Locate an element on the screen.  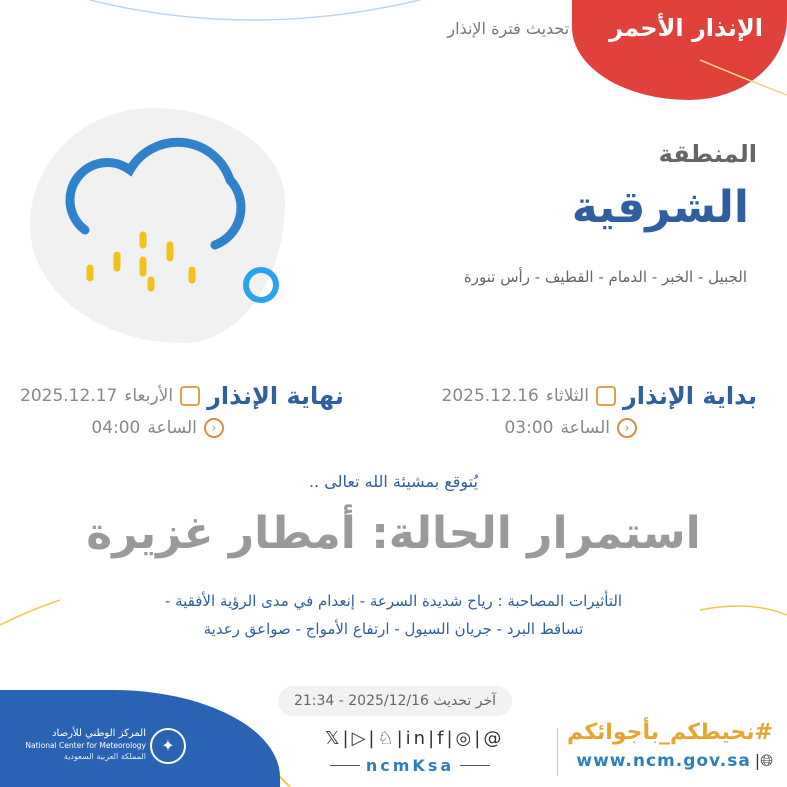
cloud-rain-icon is located at coordinates (172, 220).